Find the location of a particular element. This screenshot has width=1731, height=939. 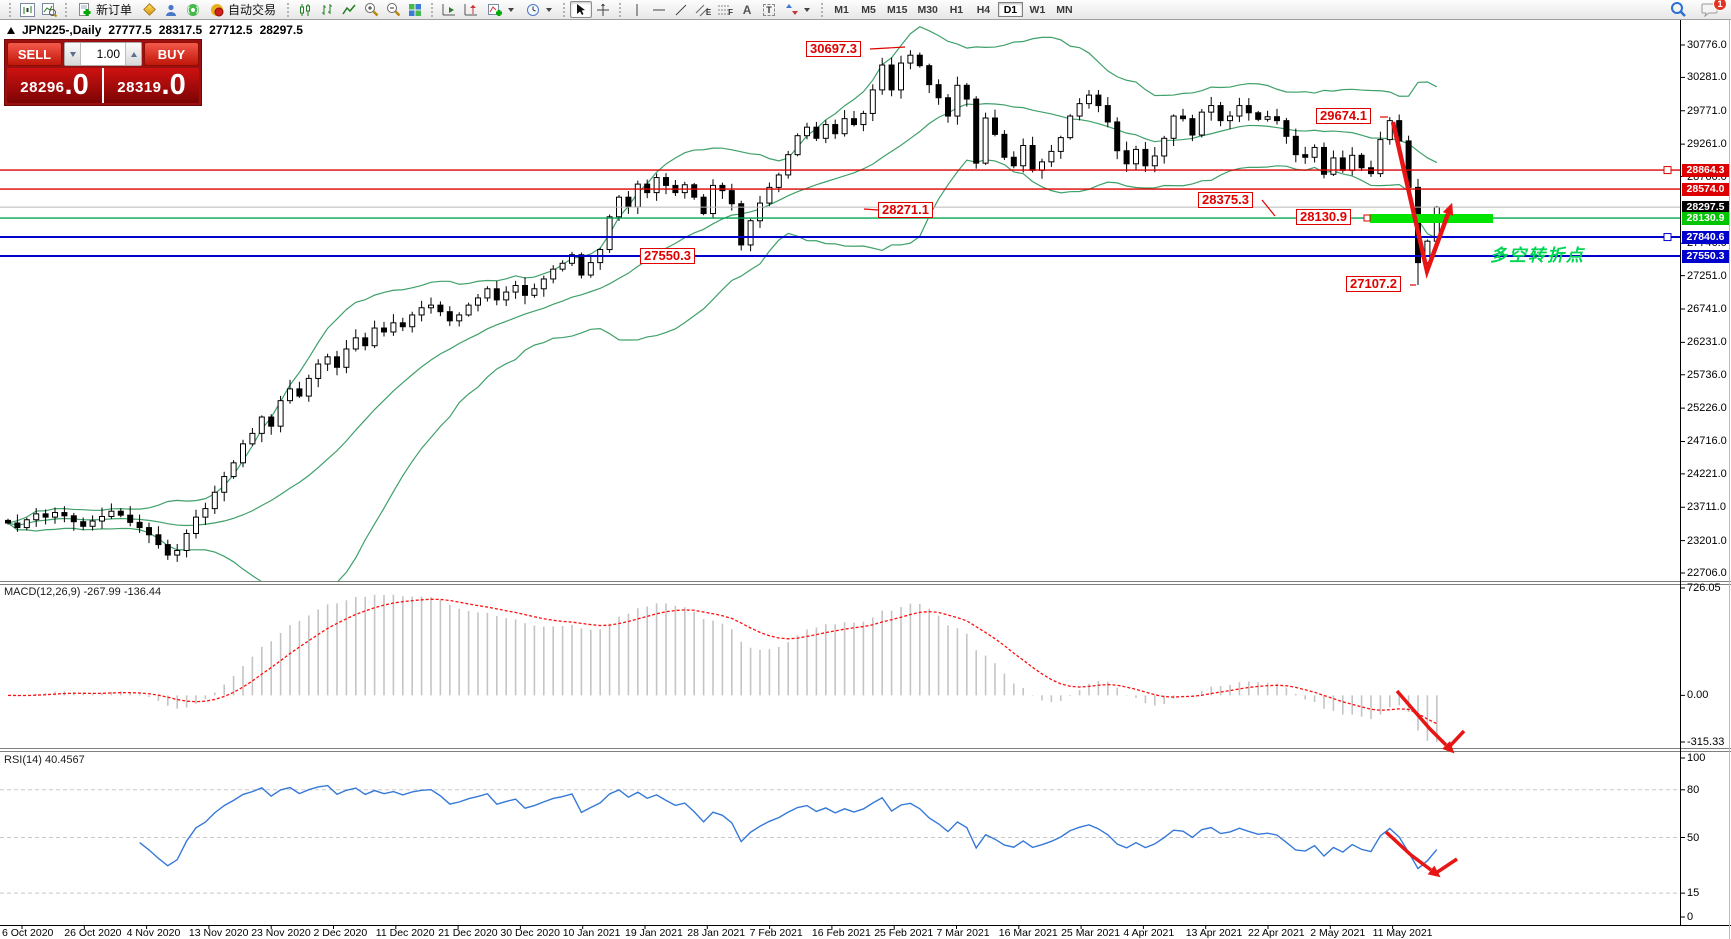

rsi-scale-tick: 100 is located at coordinates (1696, 758).